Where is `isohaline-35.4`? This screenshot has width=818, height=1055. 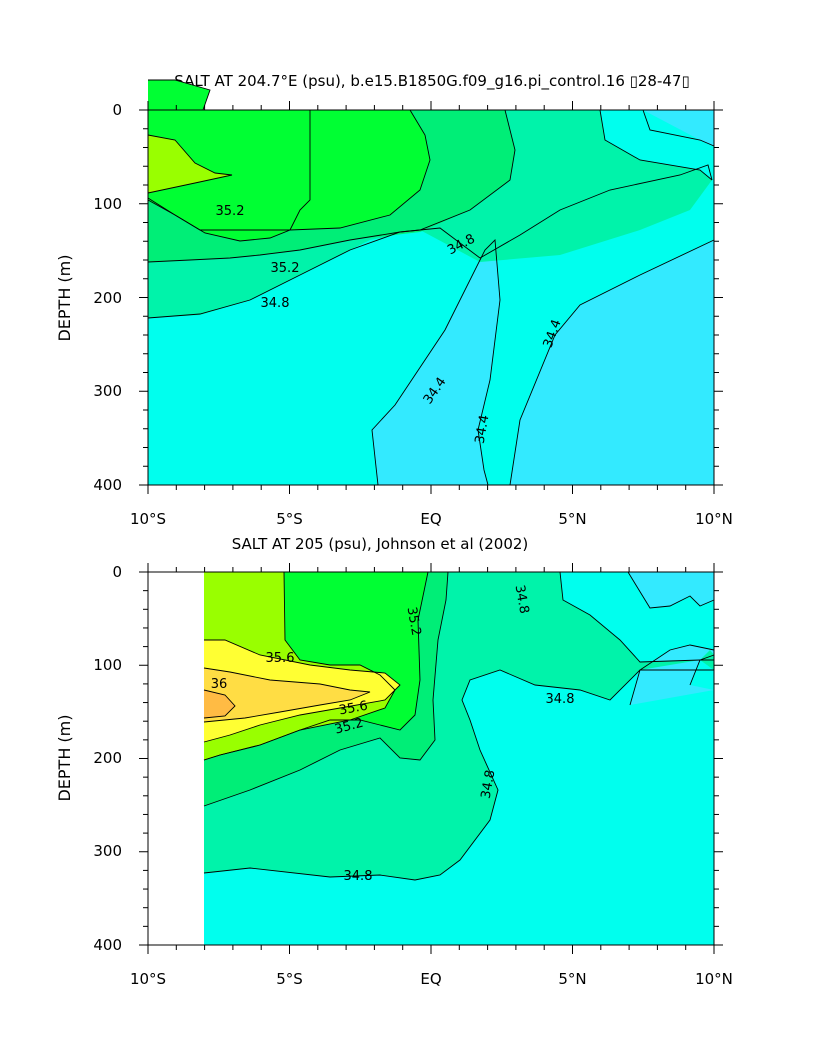
isohaline-35.4 is located at coordinates (190, 164).